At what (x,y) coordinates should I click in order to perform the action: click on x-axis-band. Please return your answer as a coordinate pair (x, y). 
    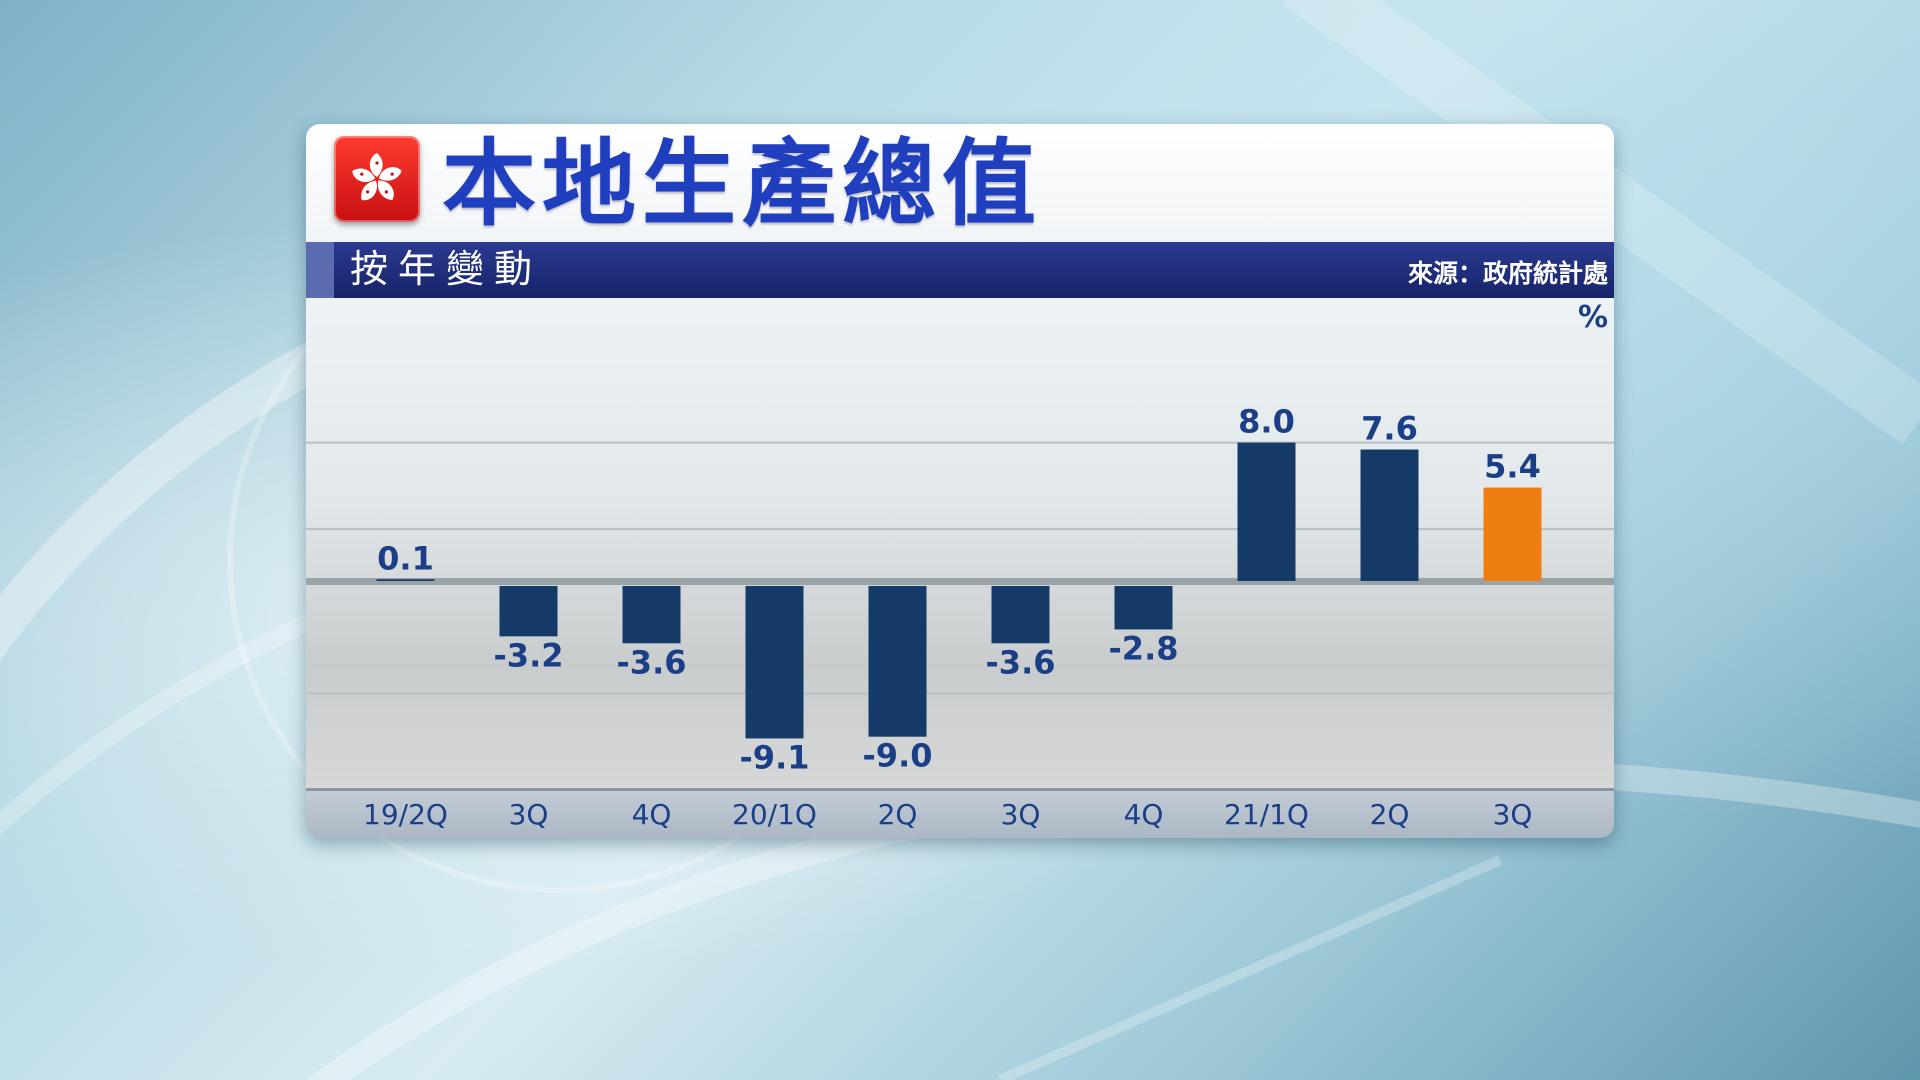
    Looking at the image, I should click on (960, 813).